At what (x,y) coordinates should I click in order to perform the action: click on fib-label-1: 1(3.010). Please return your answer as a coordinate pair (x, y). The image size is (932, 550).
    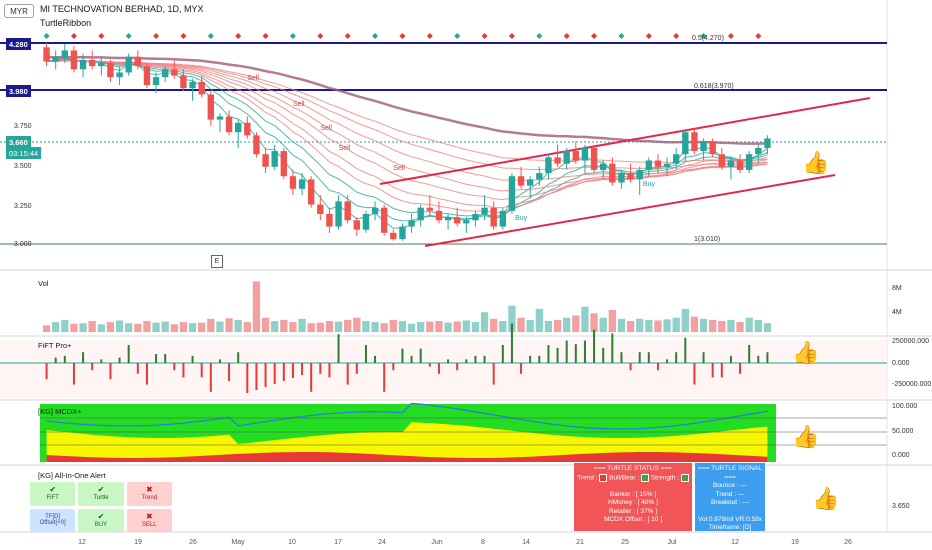
    Looking at the image, I should click on (707, 239).